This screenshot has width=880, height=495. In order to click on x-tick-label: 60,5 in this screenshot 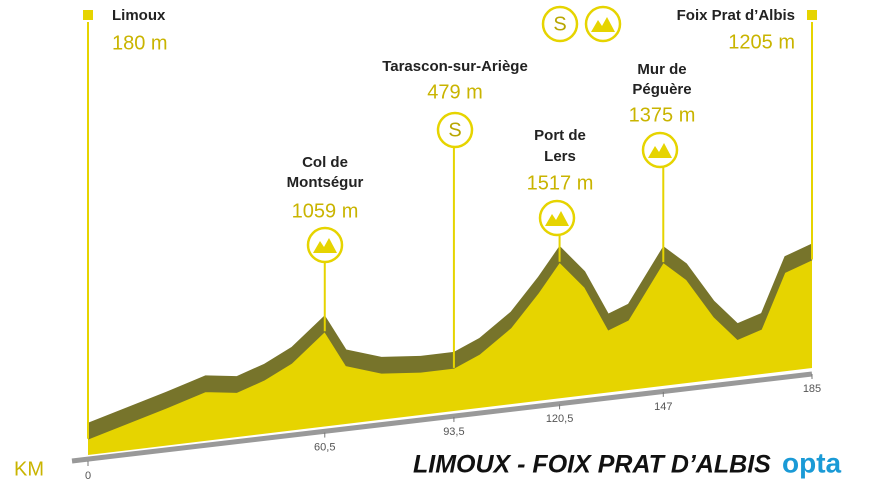, I will do `click(324, 447)`.